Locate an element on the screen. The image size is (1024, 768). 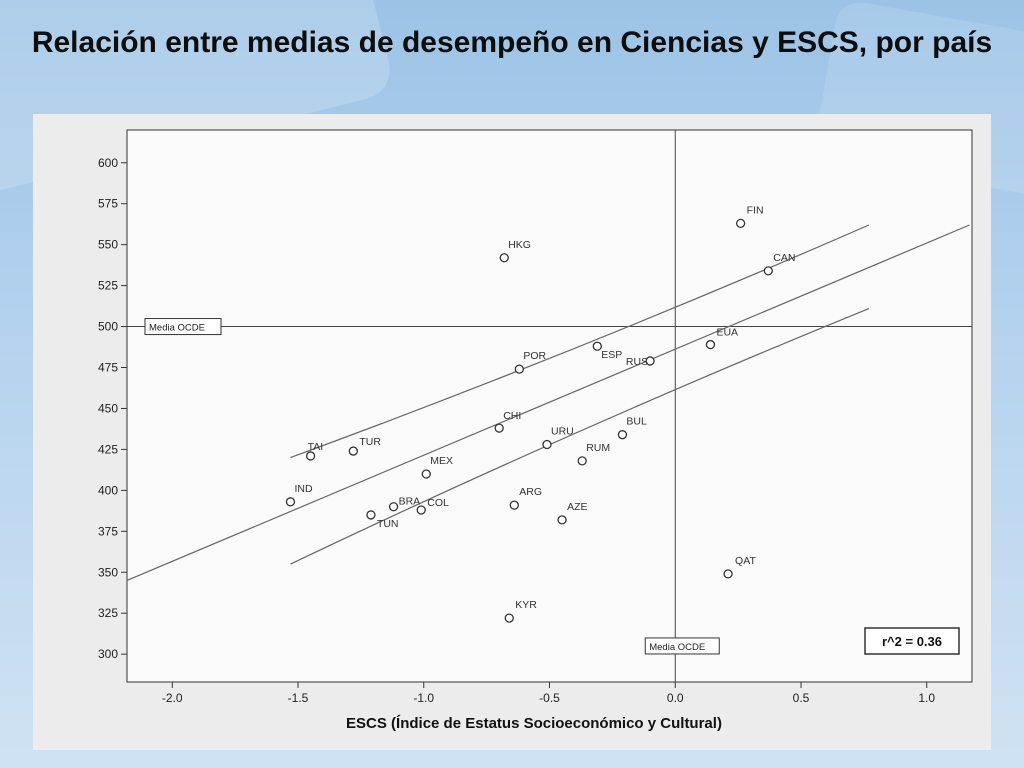
data-point-col is located at coordinates (421, 510).